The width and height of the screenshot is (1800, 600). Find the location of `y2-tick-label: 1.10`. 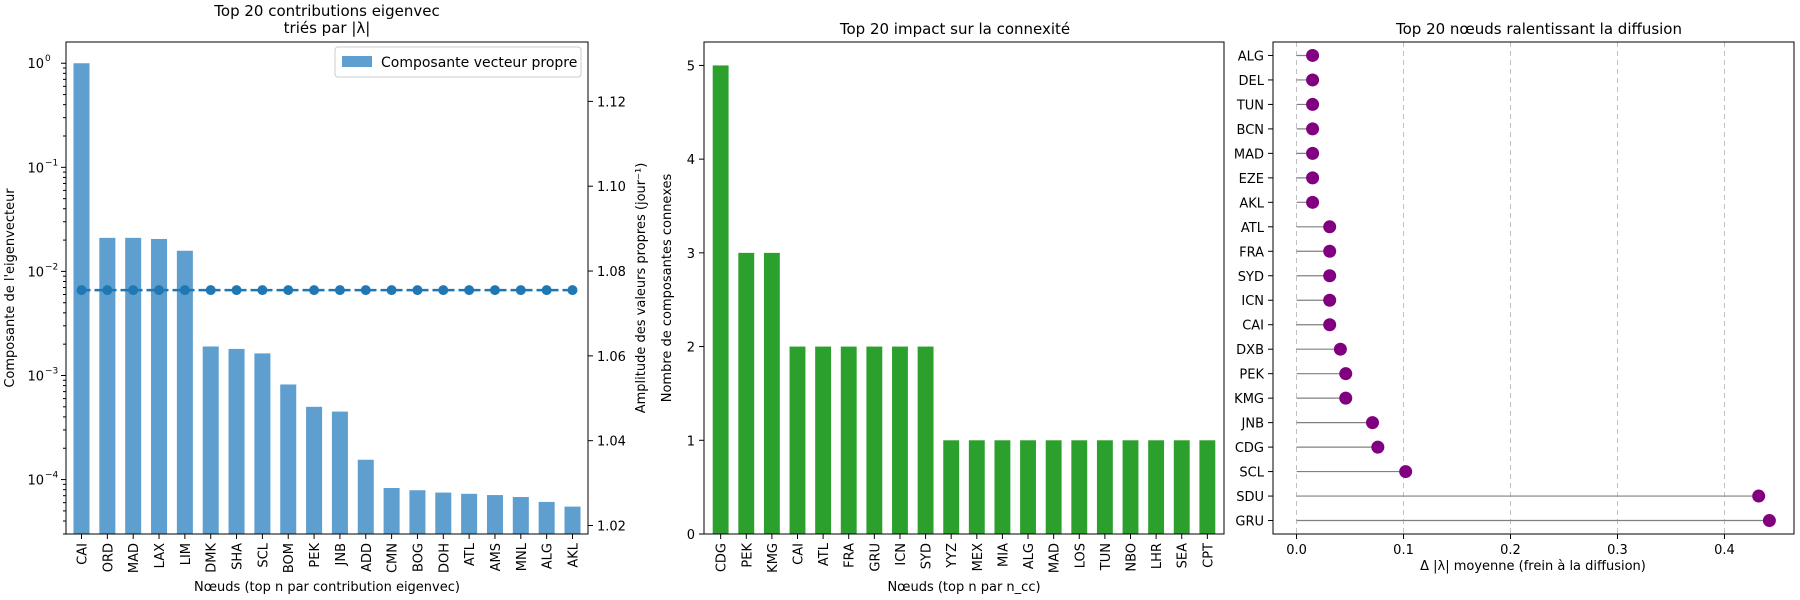

y2-tick-label: 1.10 is located at coordinates (611, 187).